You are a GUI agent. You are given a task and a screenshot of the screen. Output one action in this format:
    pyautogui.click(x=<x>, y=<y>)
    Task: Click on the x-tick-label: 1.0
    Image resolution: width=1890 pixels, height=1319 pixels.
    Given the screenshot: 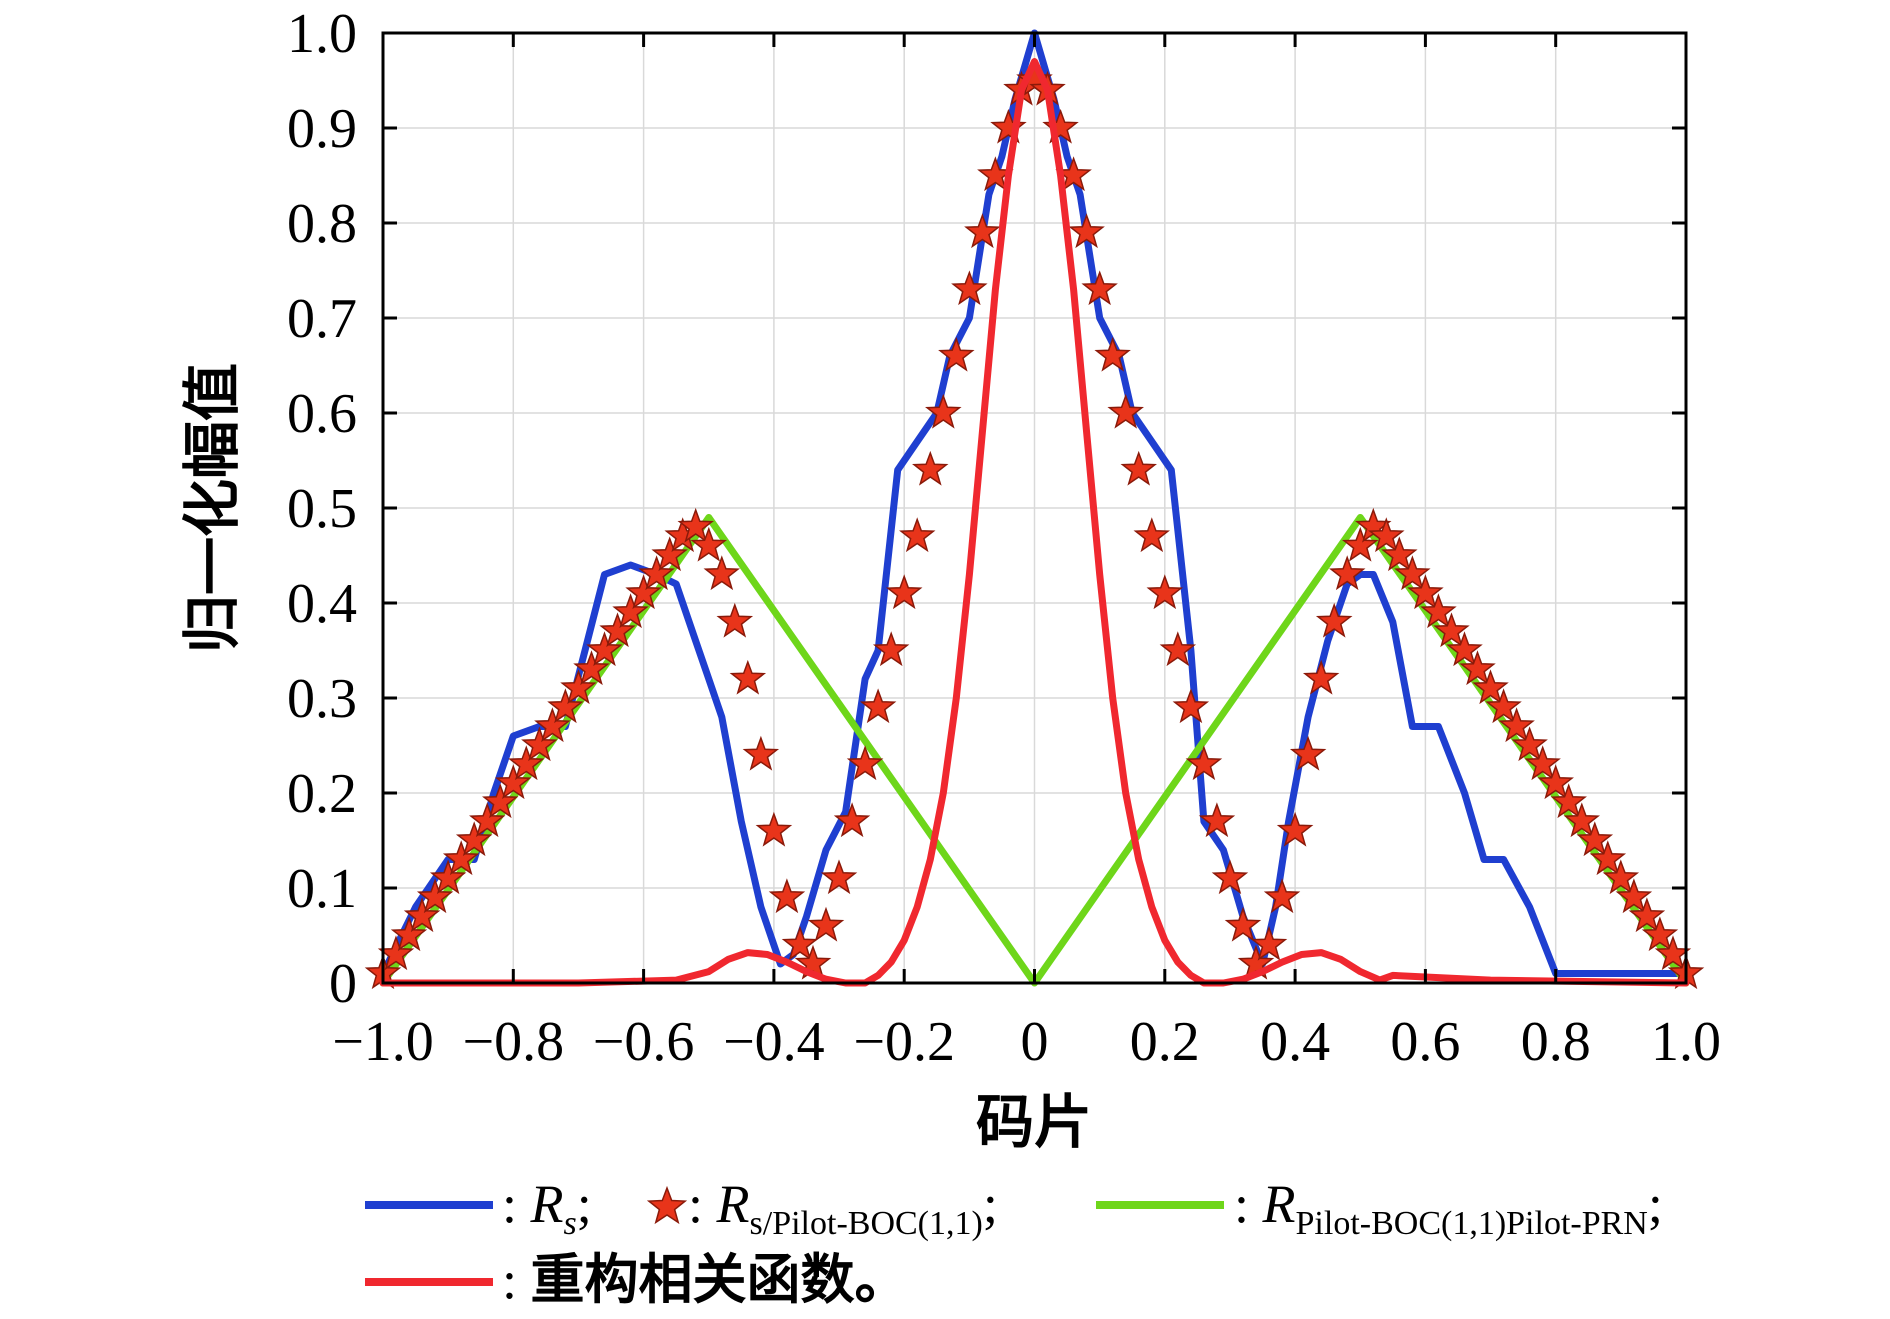 What is the action you would take?
    pyautogui.click(x=1686, y=1042)
    